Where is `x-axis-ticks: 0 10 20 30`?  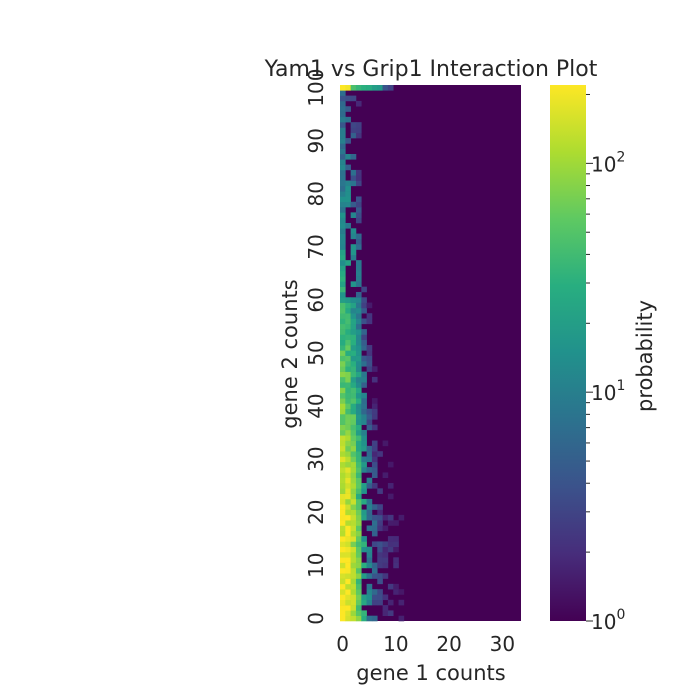 x-axis-ticks: 0 10 20 30 is located at coordinates (425, 644).